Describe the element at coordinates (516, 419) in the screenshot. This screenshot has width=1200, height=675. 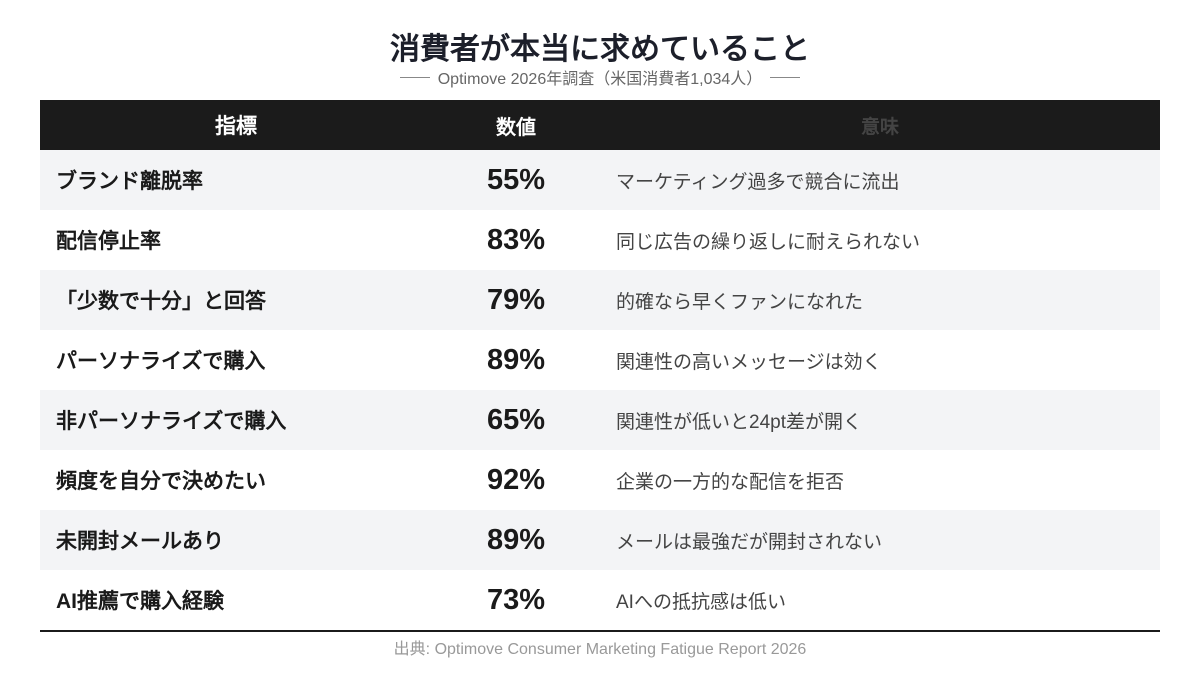
I see `value-cell: 65%` at that location.